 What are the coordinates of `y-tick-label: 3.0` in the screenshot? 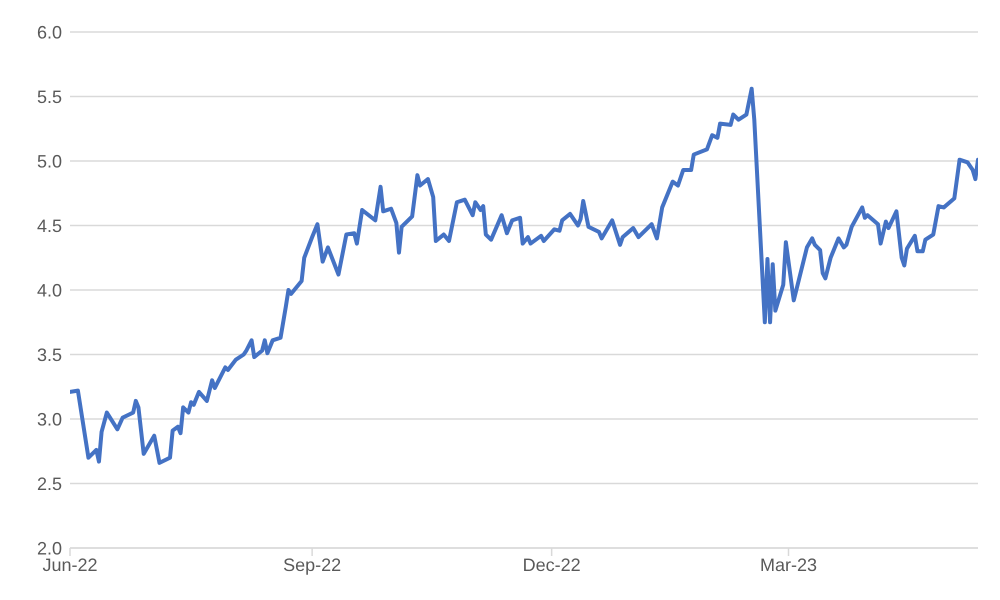 It's located at (49, 419).